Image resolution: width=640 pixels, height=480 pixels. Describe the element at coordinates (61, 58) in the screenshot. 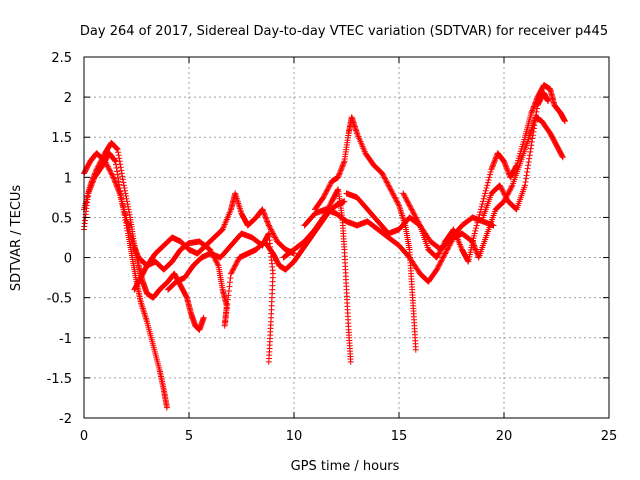

I see `y-tick-label: 2.5` at that location.